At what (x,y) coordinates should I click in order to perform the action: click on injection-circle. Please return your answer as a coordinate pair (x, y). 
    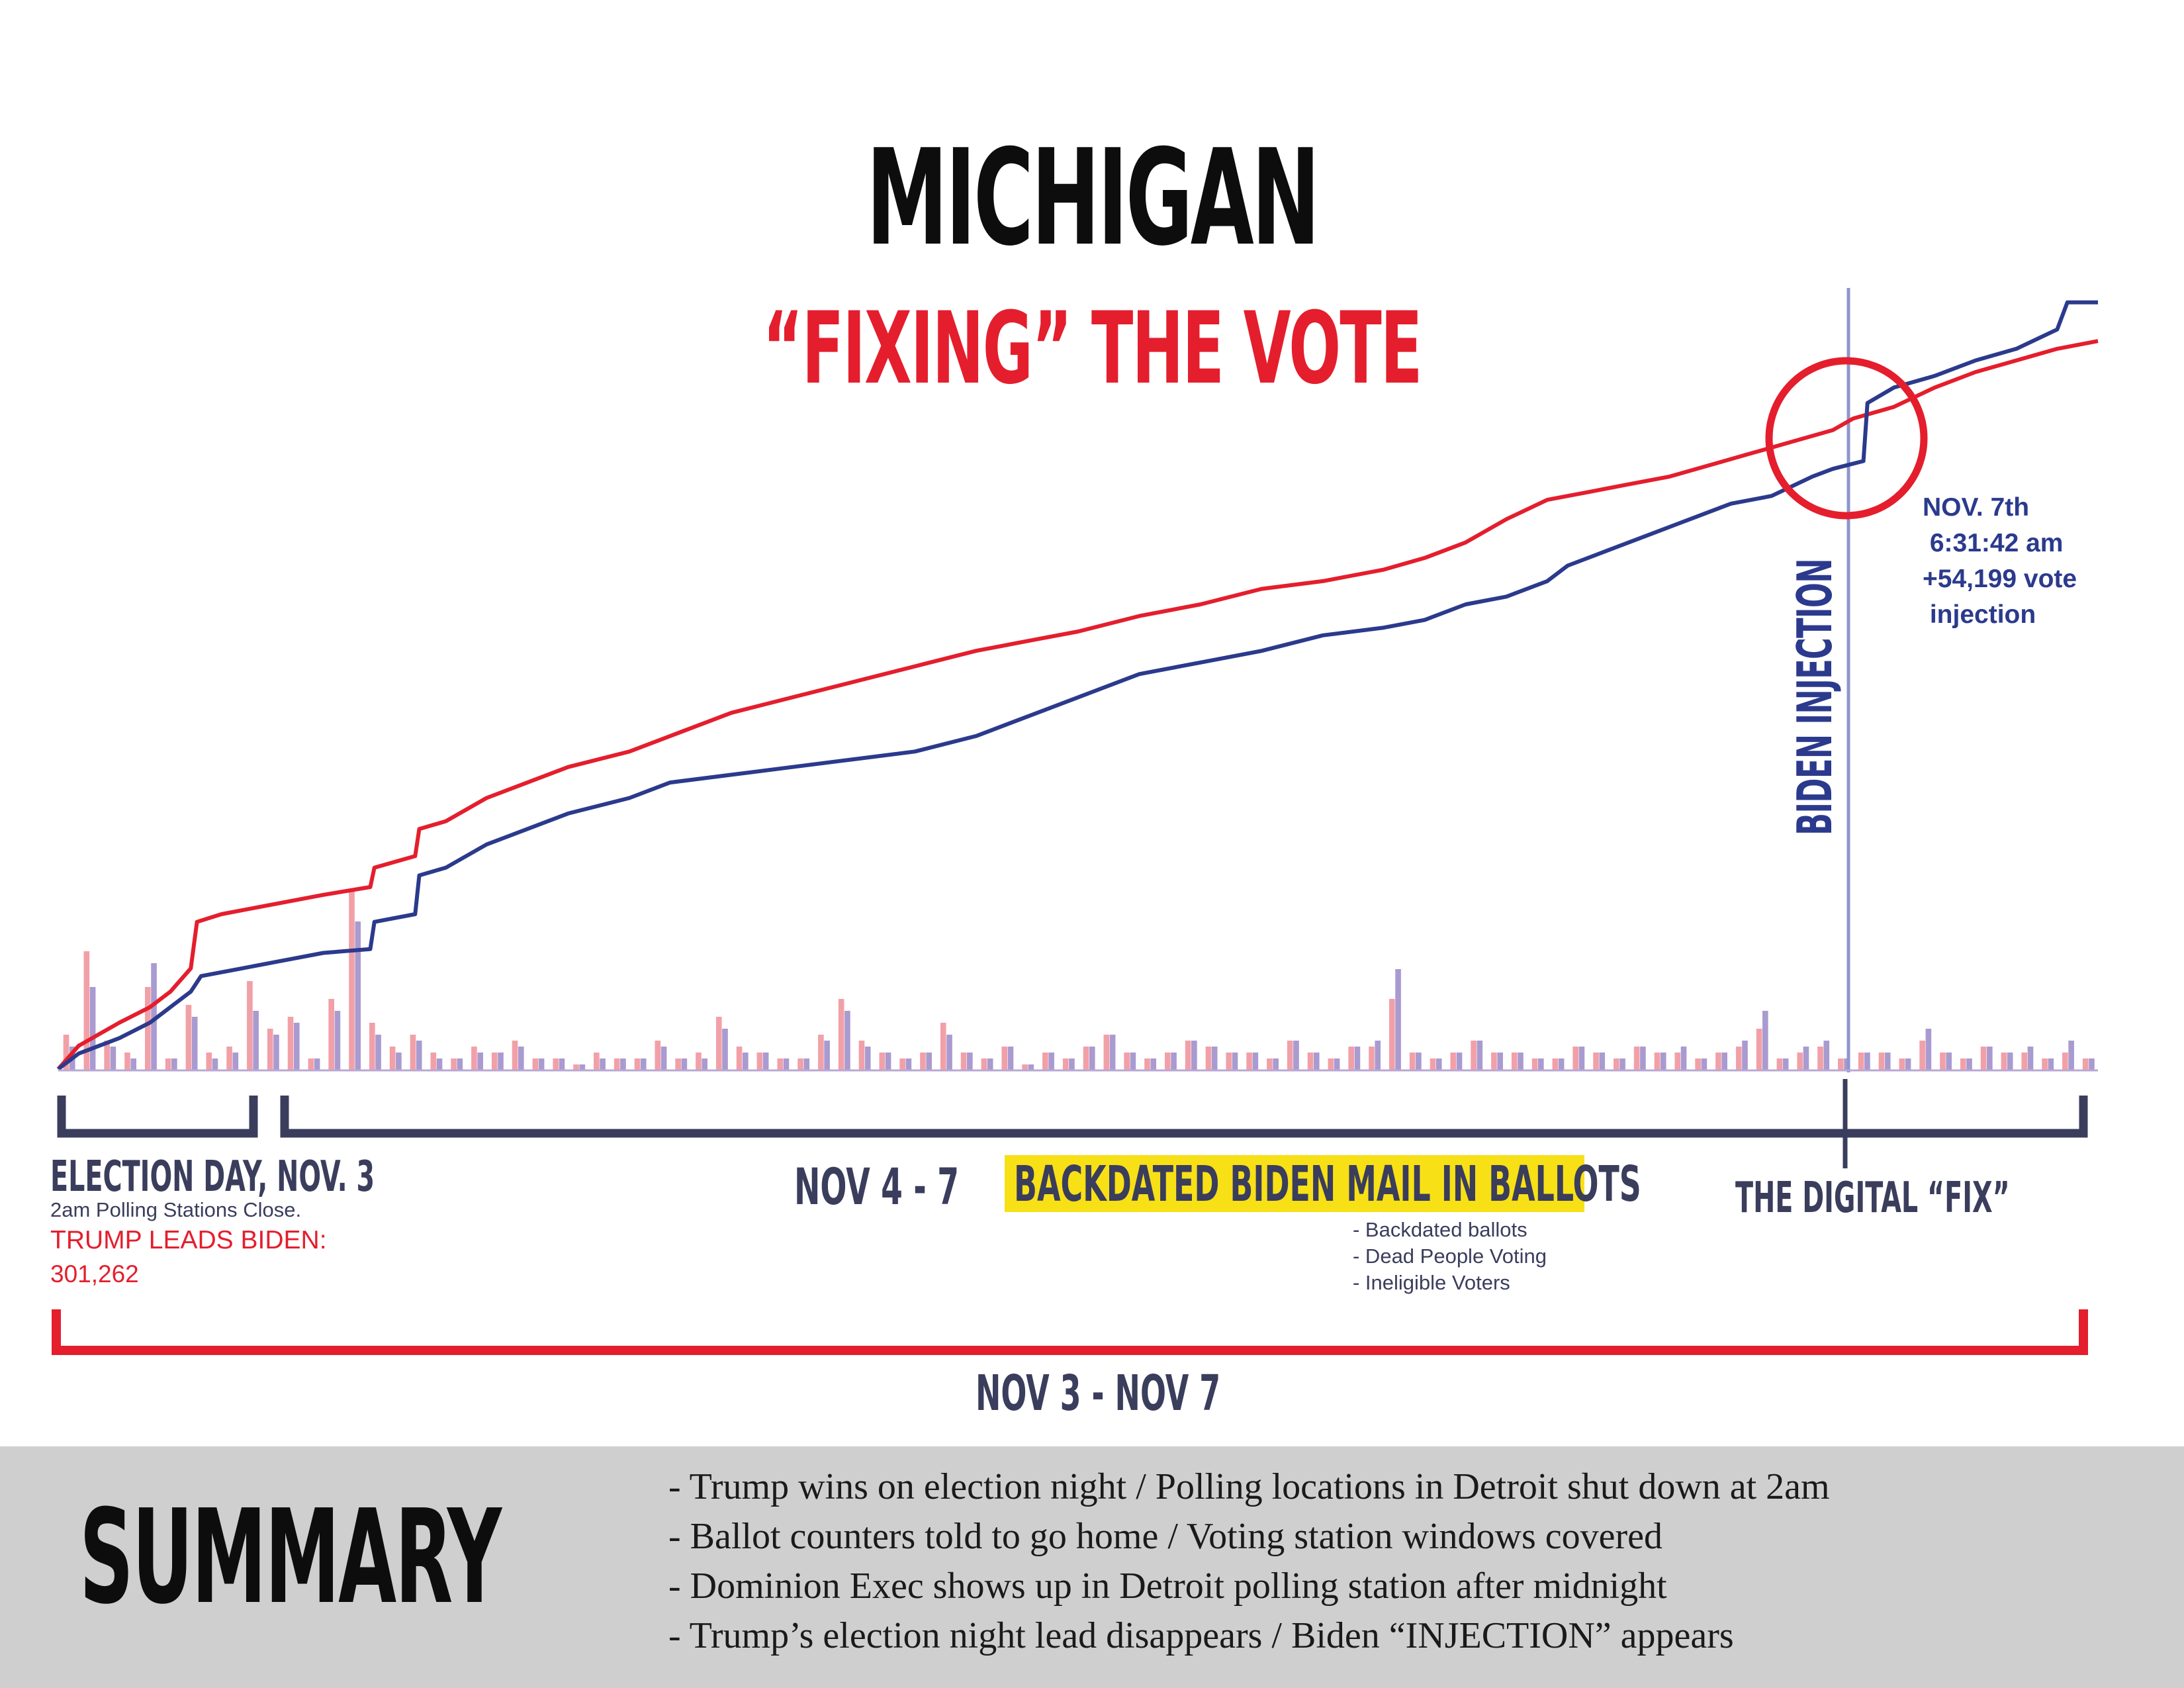
    Looking at the image, I should click on (1846, 438).